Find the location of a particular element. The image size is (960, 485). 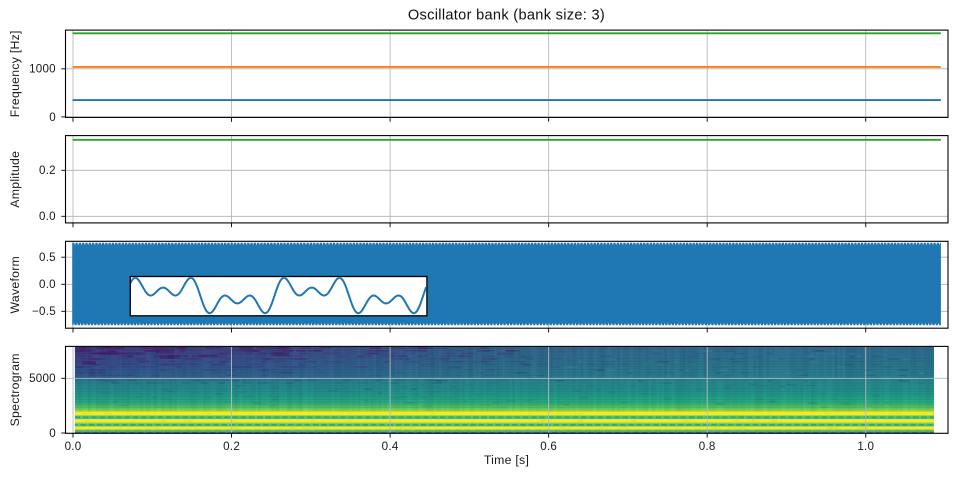

svg-text: Oscillator bank (bank size: 3) is located at coordinates (506, 16).